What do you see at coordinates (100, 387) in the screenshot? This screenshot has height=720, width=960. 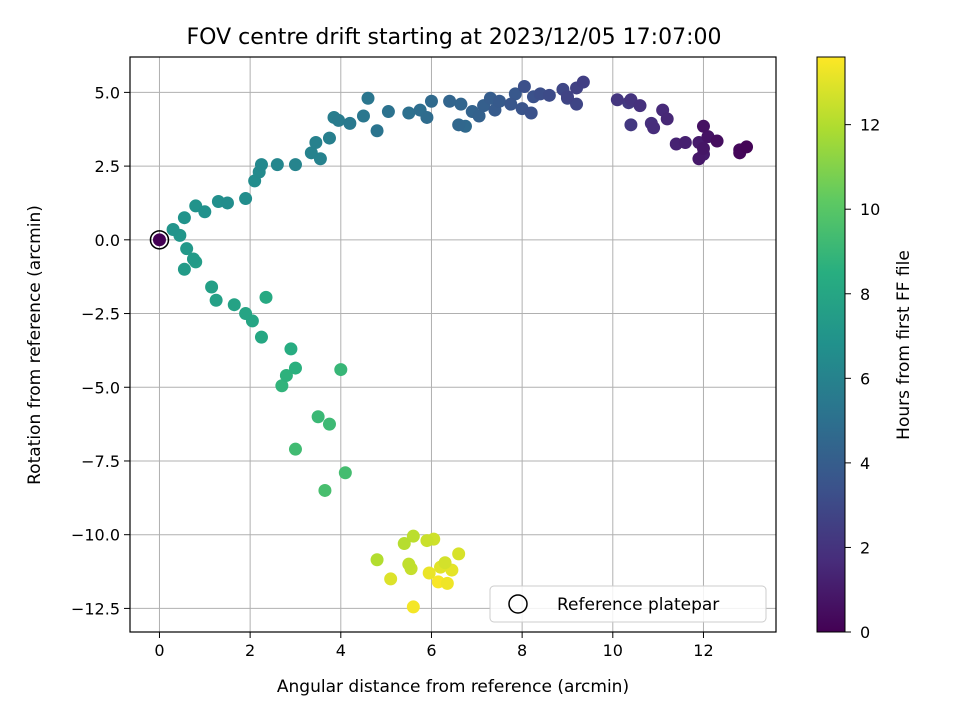 I see `y-tick-label: −5.0` at bounding box center [100, 387].